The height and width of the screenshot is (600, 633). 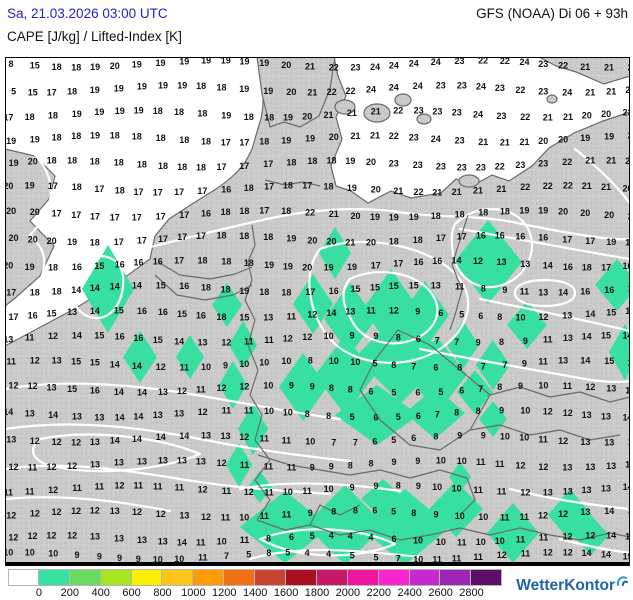 I want to click on wetterkontor-logo: WetterKontor, so click(x=572, y=585).